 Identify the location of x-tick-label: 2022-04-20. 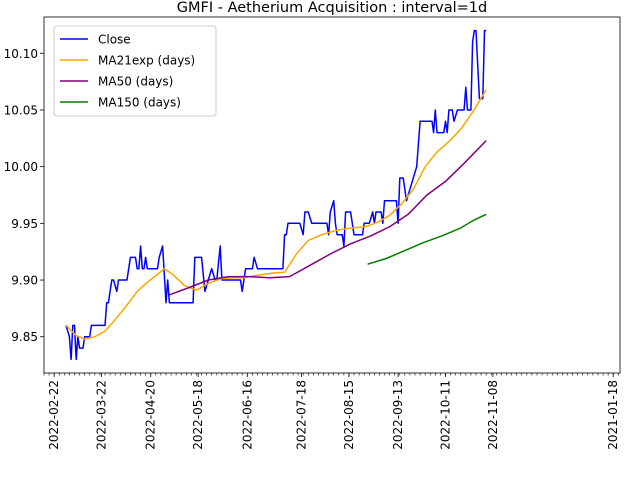
(151, 415).